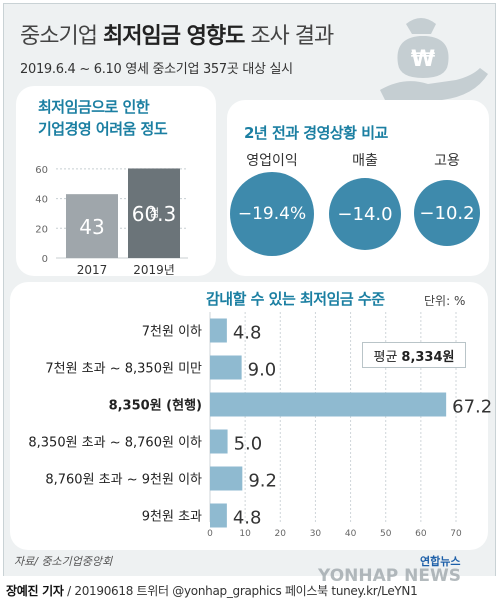 This screenshot has width=499, height=606. Describe the element at coordinates (447, 213) in the screenshot. I see `circle-value: −10.2` at that location.